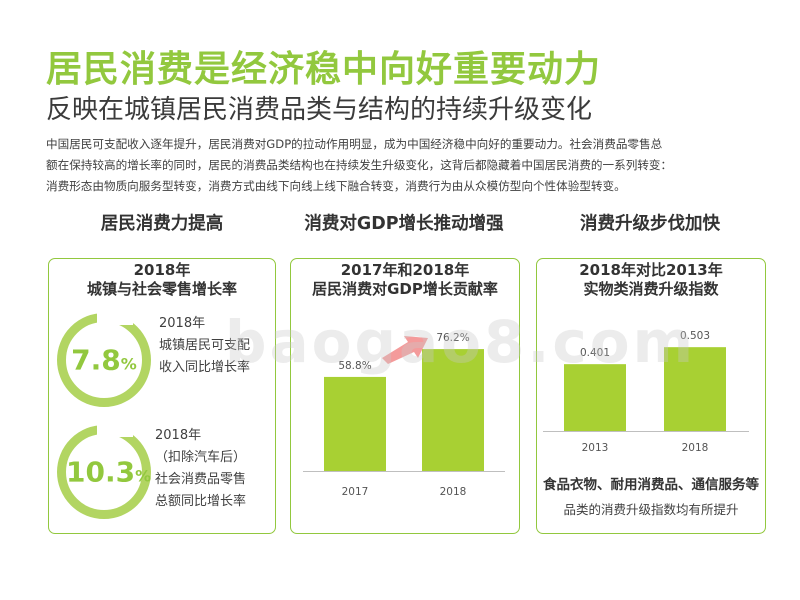  What do you see at coordinates (651, 509) in the screenshot?
I see `panel-note: 品类的消费升级指数均有所提升` at bounding box center [651, 509].